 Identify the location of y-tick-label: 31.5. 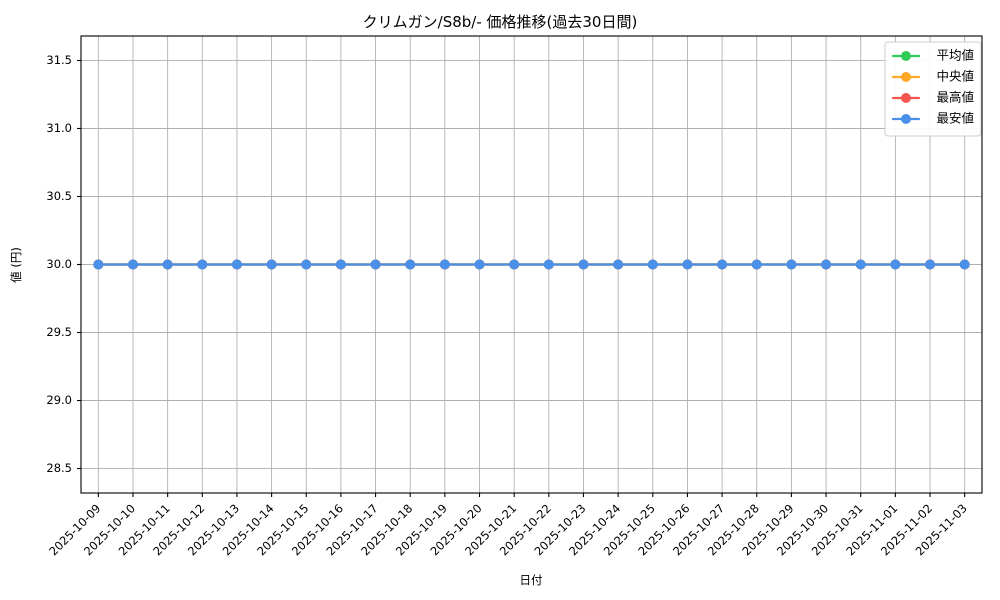
(59, 60).